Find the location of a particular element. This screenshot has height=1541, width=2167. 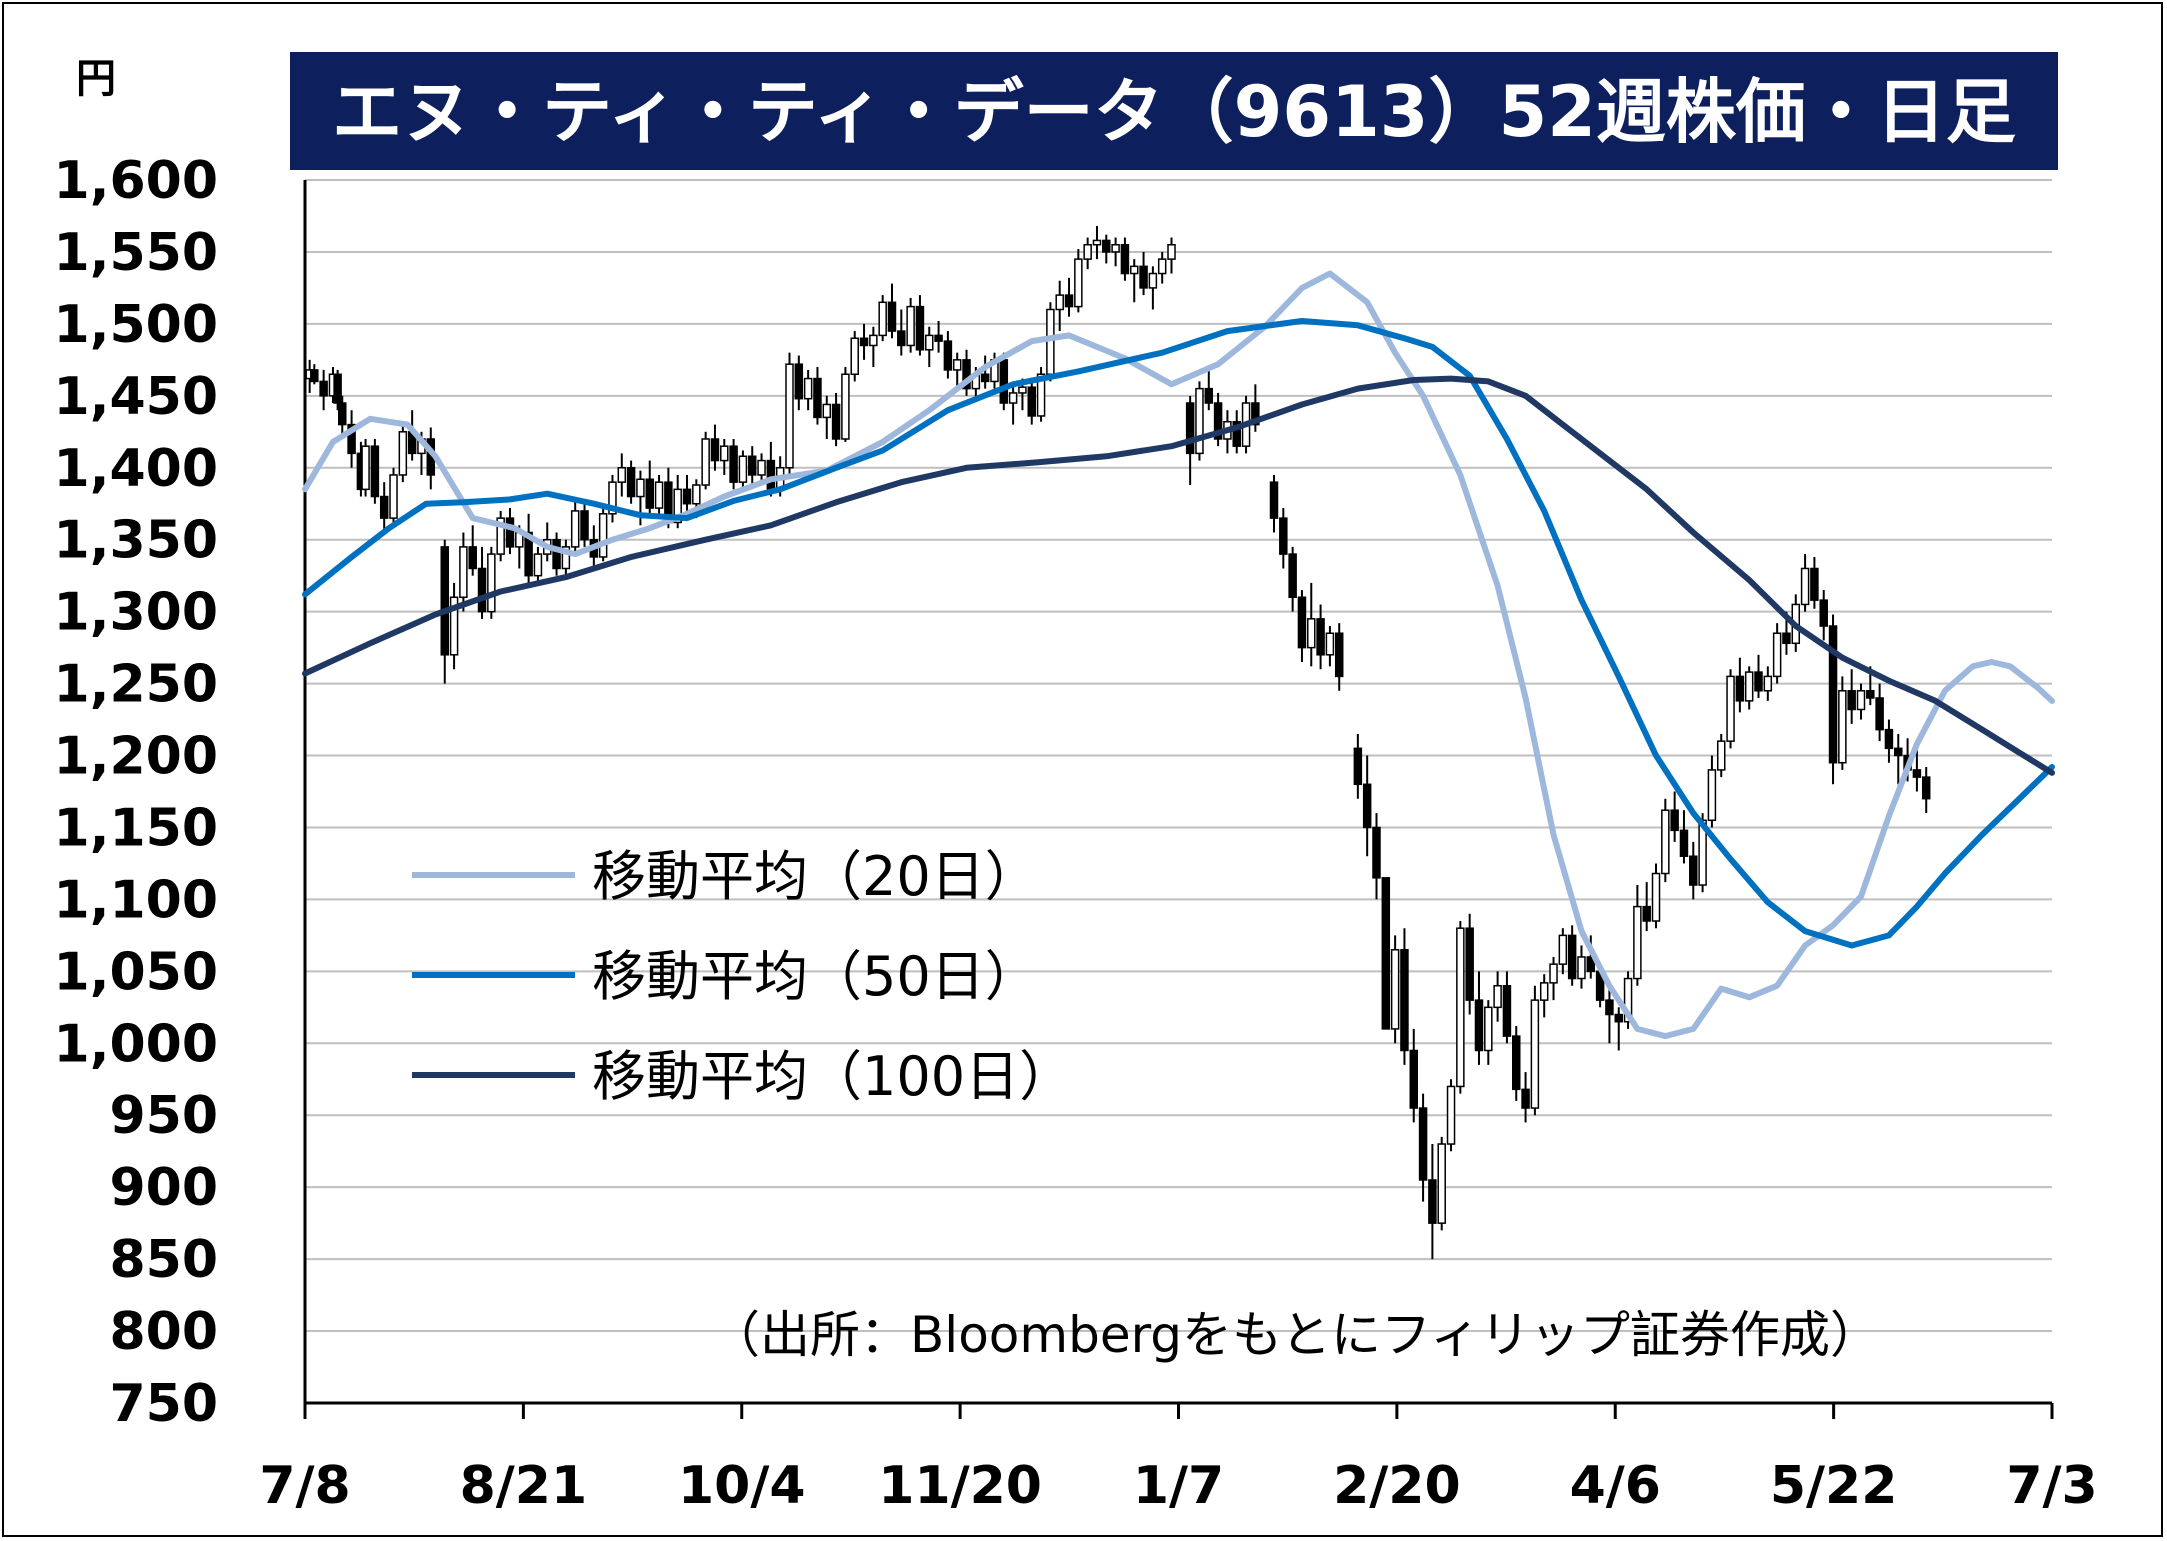

title-bar is located at coordinates (1174, 111).